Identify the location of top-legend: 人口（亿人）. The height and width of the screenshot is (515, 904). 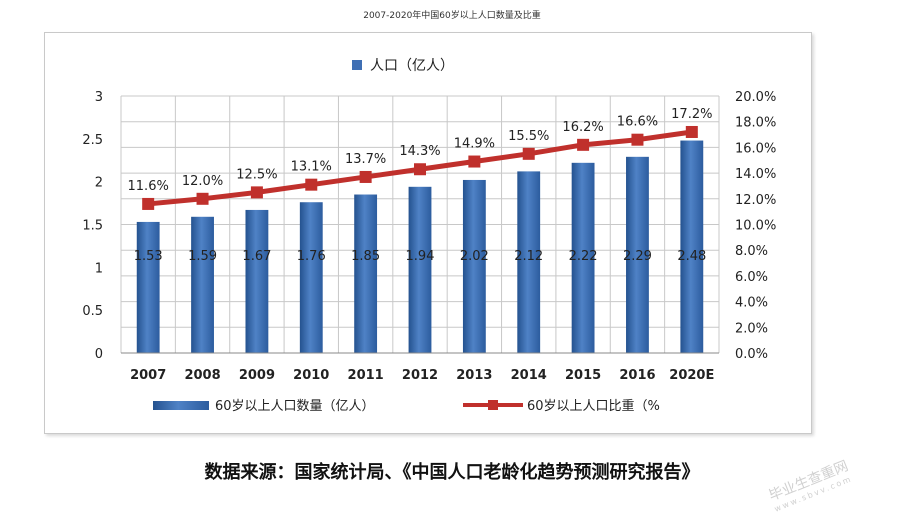
(403, 66).